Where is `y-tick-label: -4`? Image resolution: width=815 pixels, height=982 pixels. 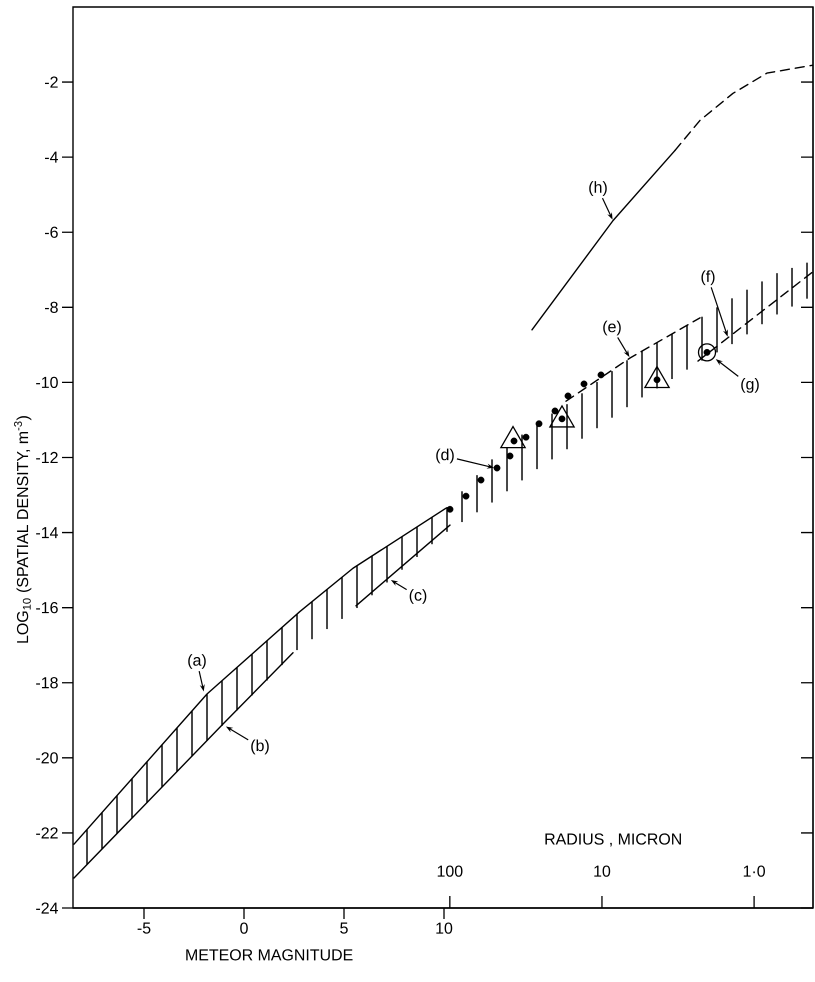 y-tick-label: -4 is located at coordinates (51, 157).